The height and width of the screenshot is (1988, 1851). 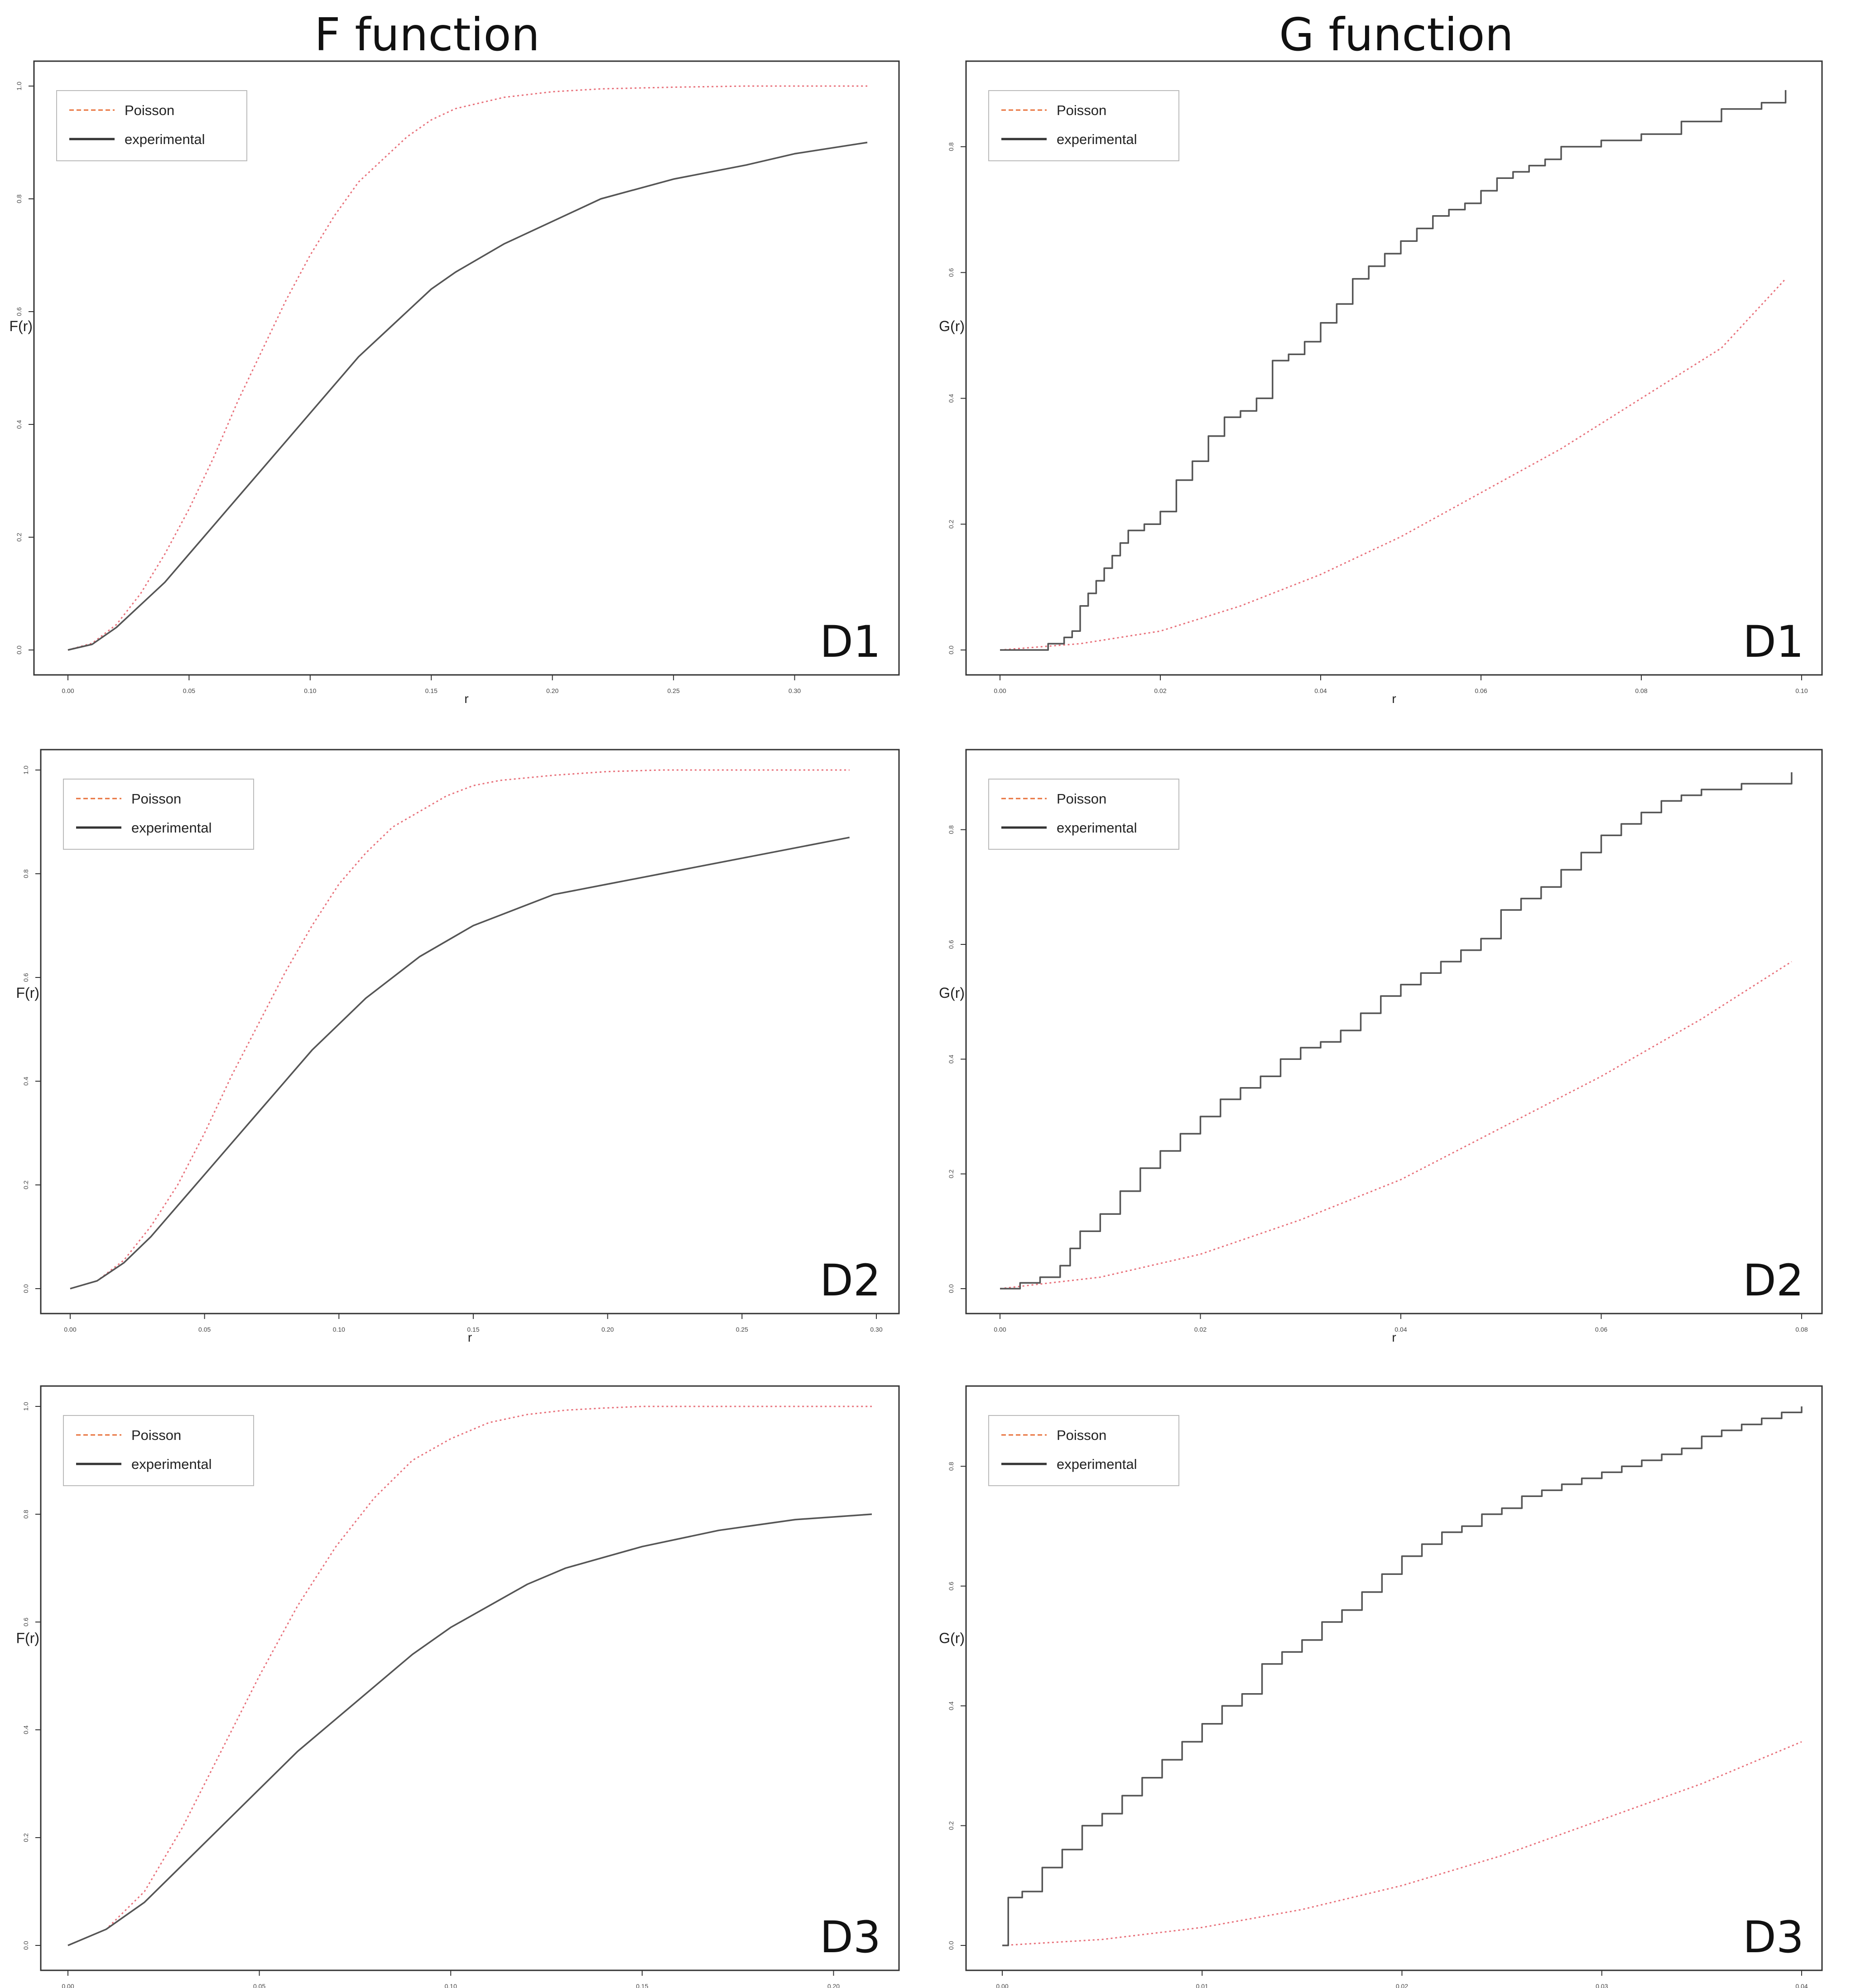 What do you see at coordinates (1601, 1329) in the screenshot?
I see `x-tick-label: 0.06` at bounding box center [1601, 1329].